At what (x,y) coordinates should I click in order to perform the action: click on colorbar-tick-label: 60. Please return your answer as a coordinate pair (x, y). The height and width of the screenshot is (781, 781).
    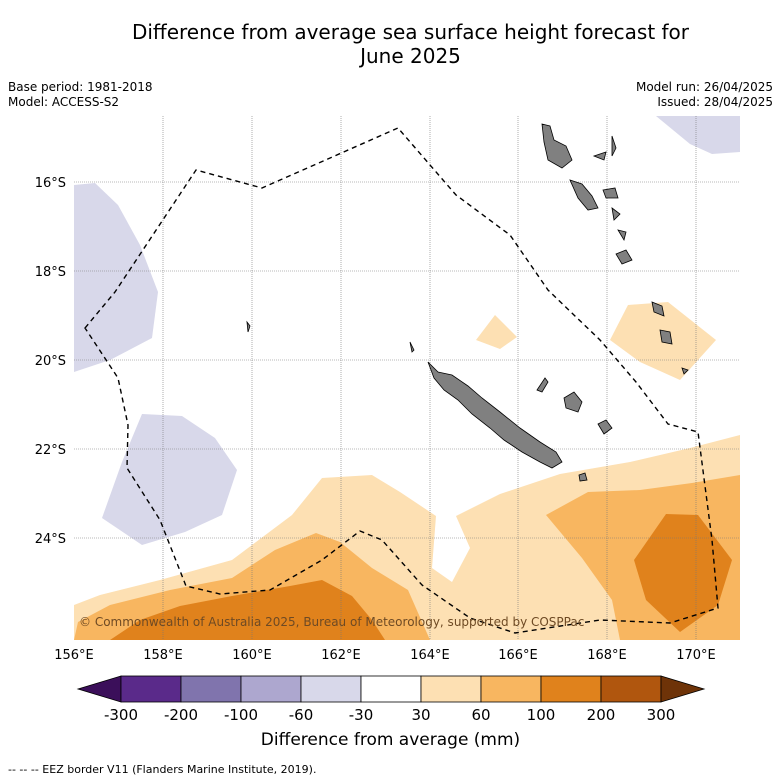
    Looking at the image, I should click on (480, 715).